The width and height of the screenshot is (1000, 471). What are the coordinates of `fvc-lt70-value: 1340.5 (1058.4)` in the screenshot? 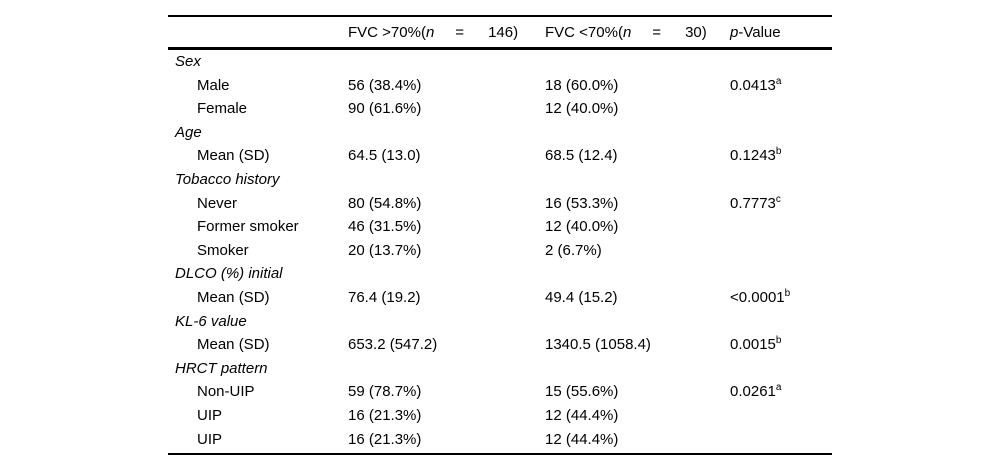 It's located at (598, 345).